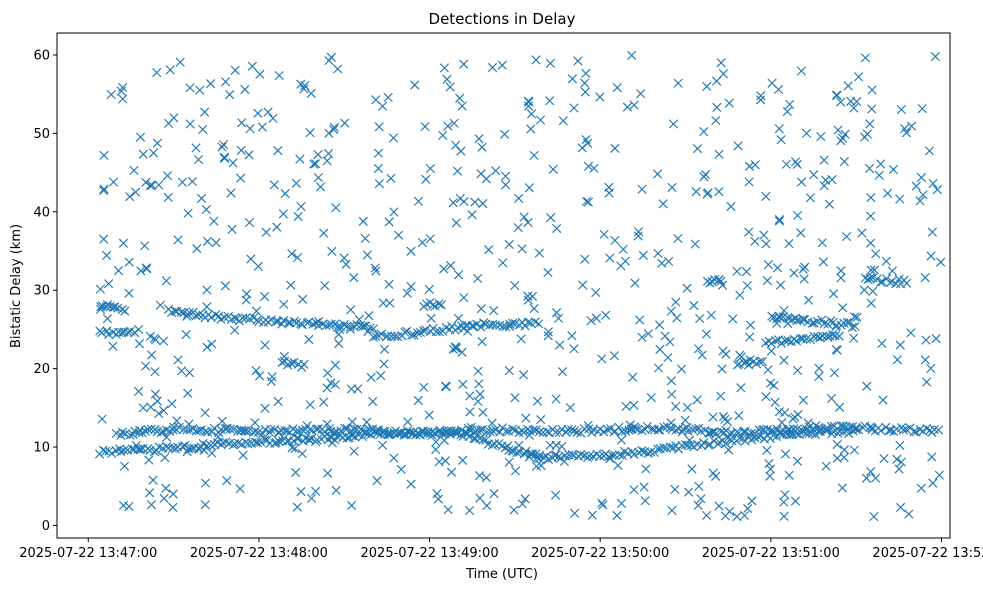 This screenshot has height=590, width=983. I want to click on x-tick-label: 2025-07-22 13:47:00, so click(88, 553).